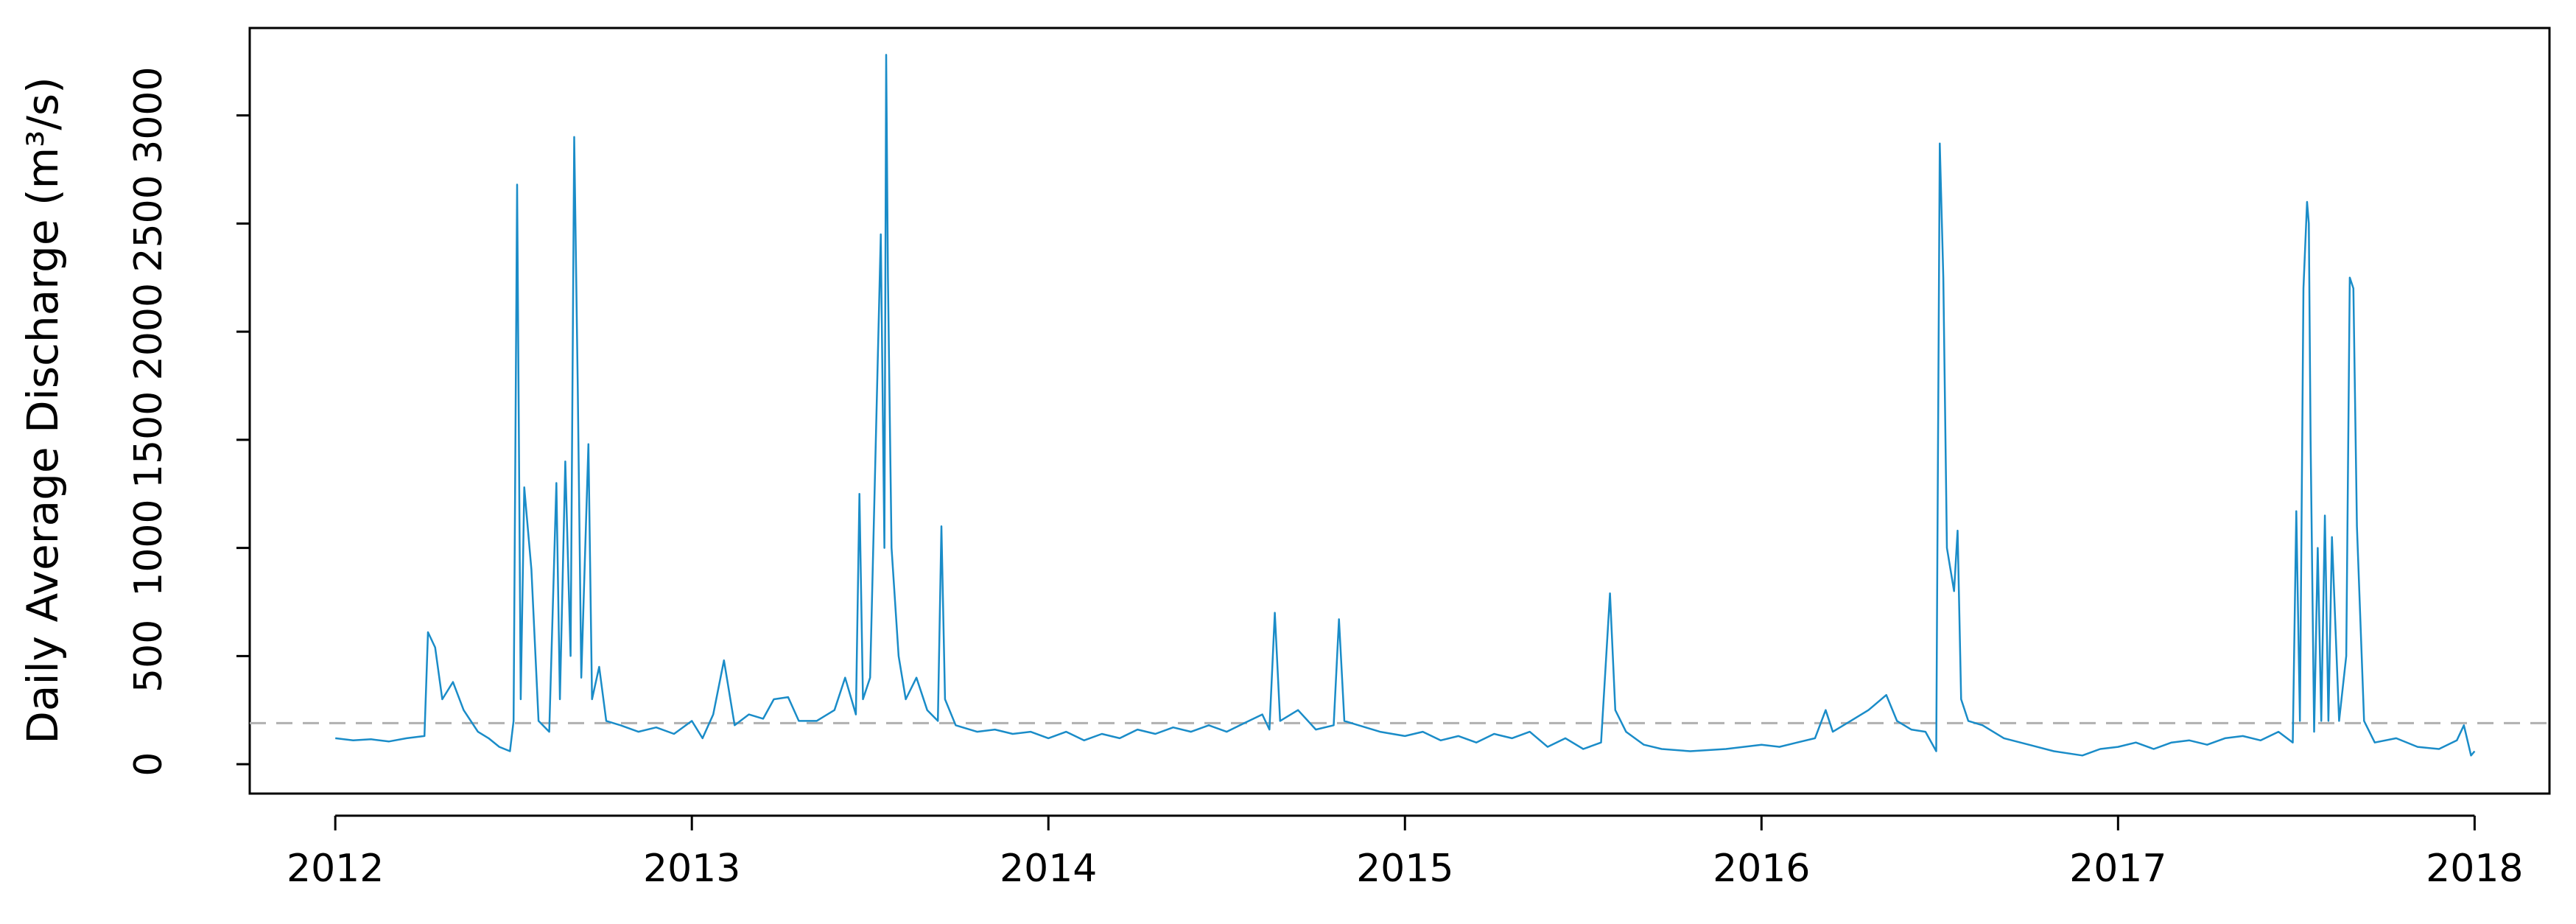 The height and width of the screenshot is (924, 2576). What do you see at coordinates (1404, 869) in the screenshot?
I see `x-tick-label: 2015` at bounding box center [1404, 869].